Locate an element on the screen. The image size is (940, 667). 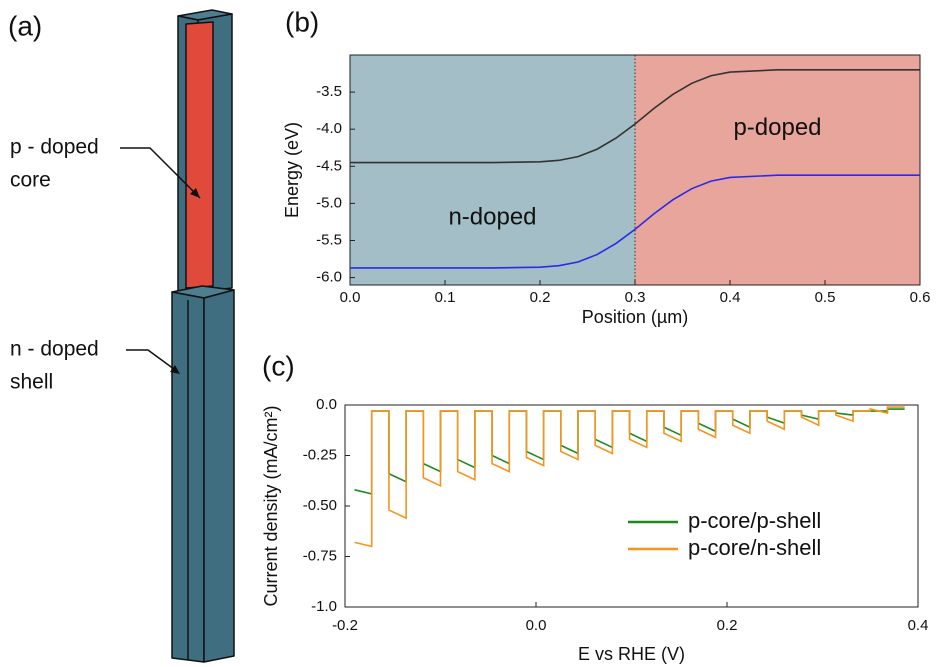
x-tick-label: -0.2 is located at coordinates (345, 625).